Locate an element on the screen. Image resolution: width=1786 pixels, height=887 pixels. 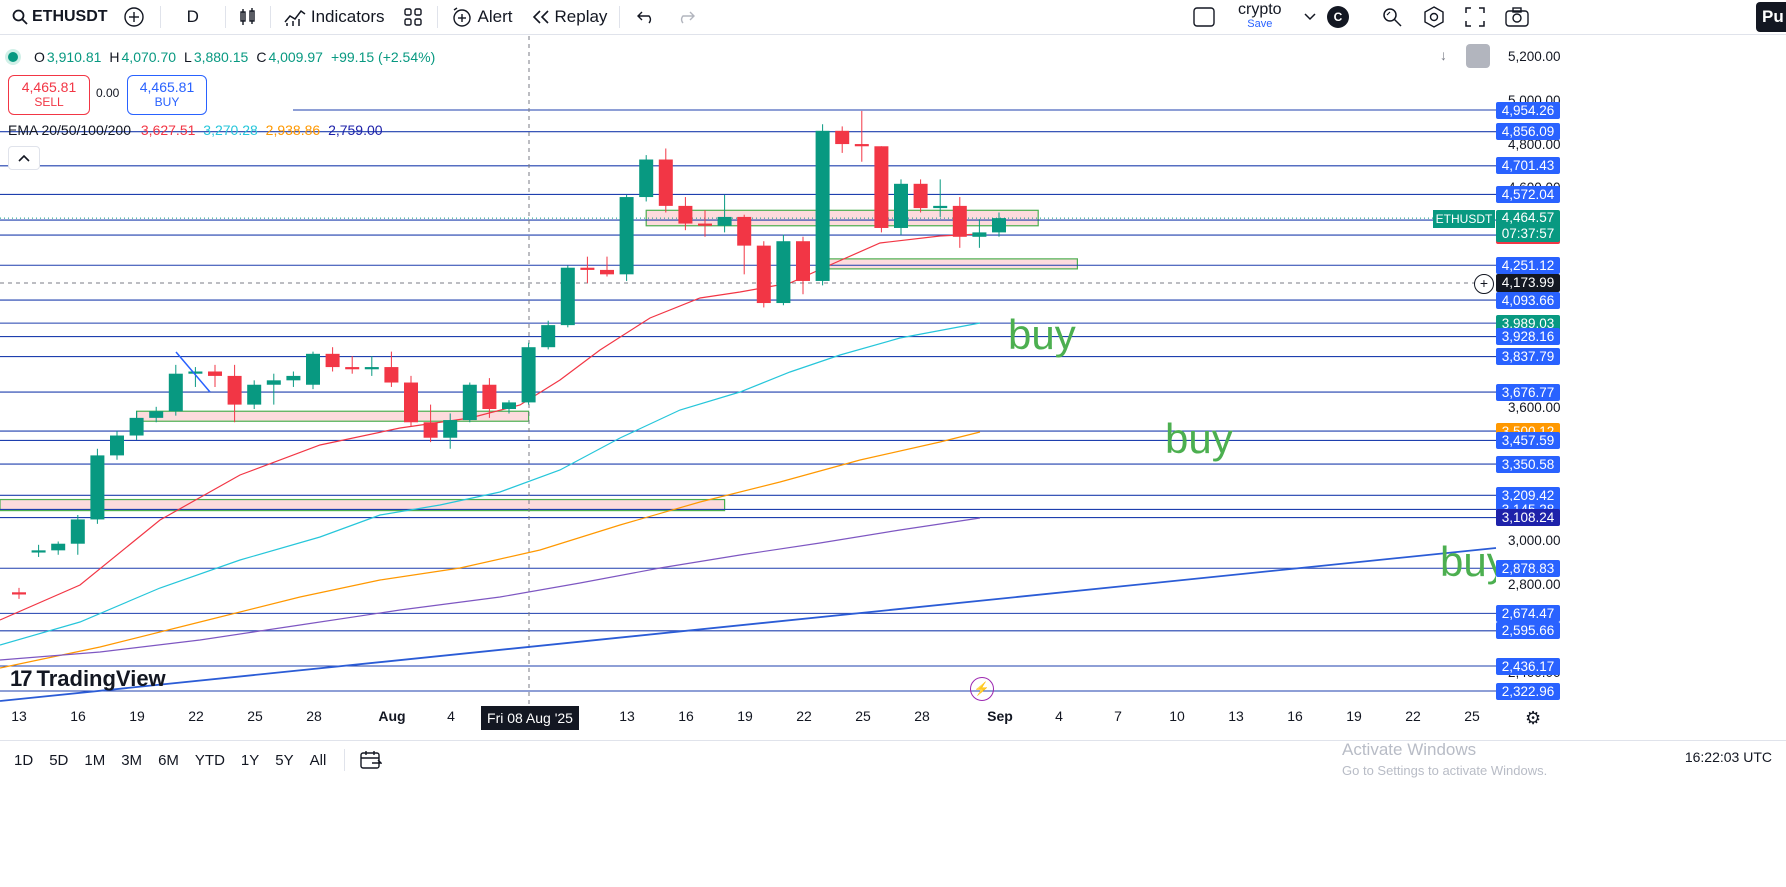
time-tick-label: Sep is located at coordinates (1000, 716).